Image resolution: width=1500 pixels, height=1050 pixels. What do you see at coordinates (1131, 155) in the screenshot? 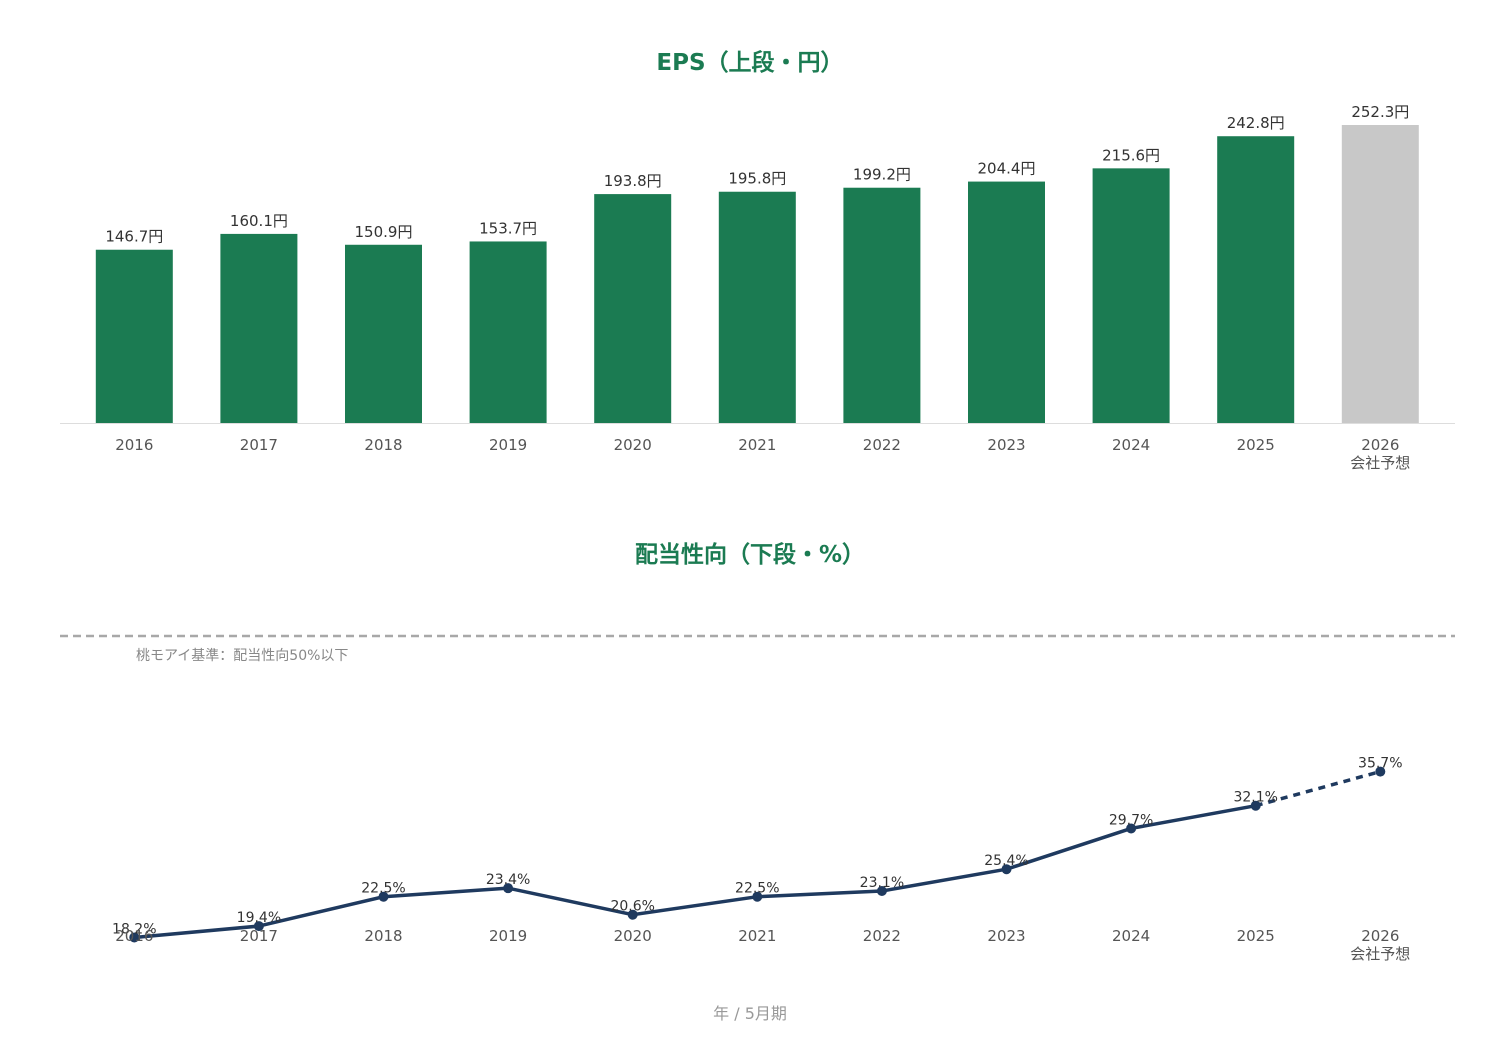
I see `eps-value-label: 215.6円` at bounding box center [1131, 155].